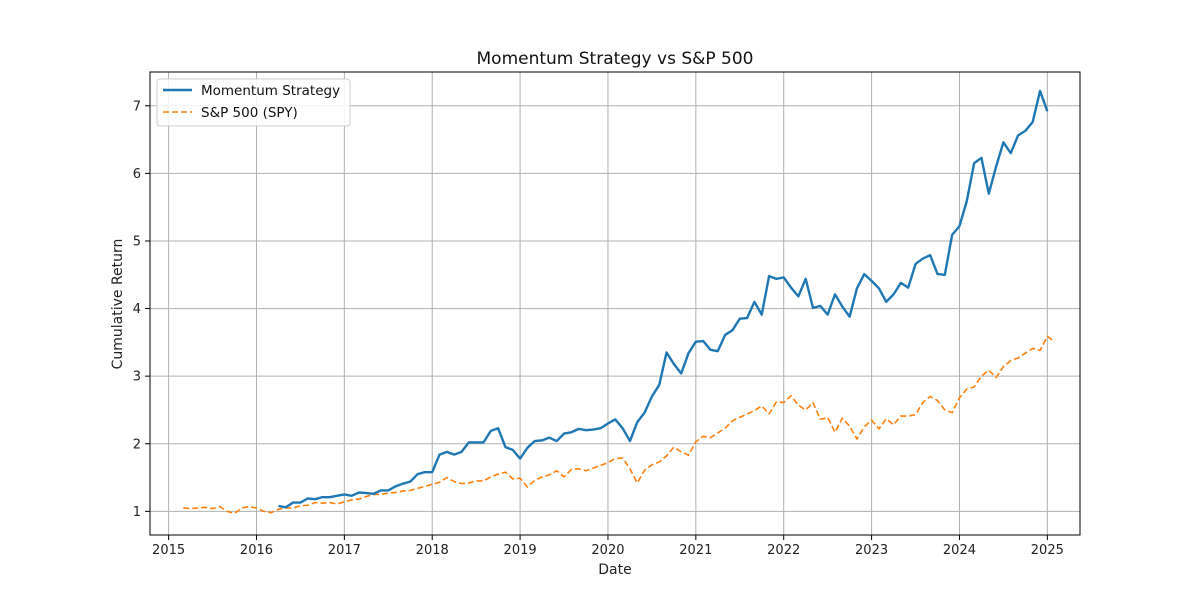 The image size is (1200, 600). What do you see at coordinates (615, 59) in the screenshot?
I see `chart-title: Momentum Strategy vs S&P 500` at bounding box center [615, 59].